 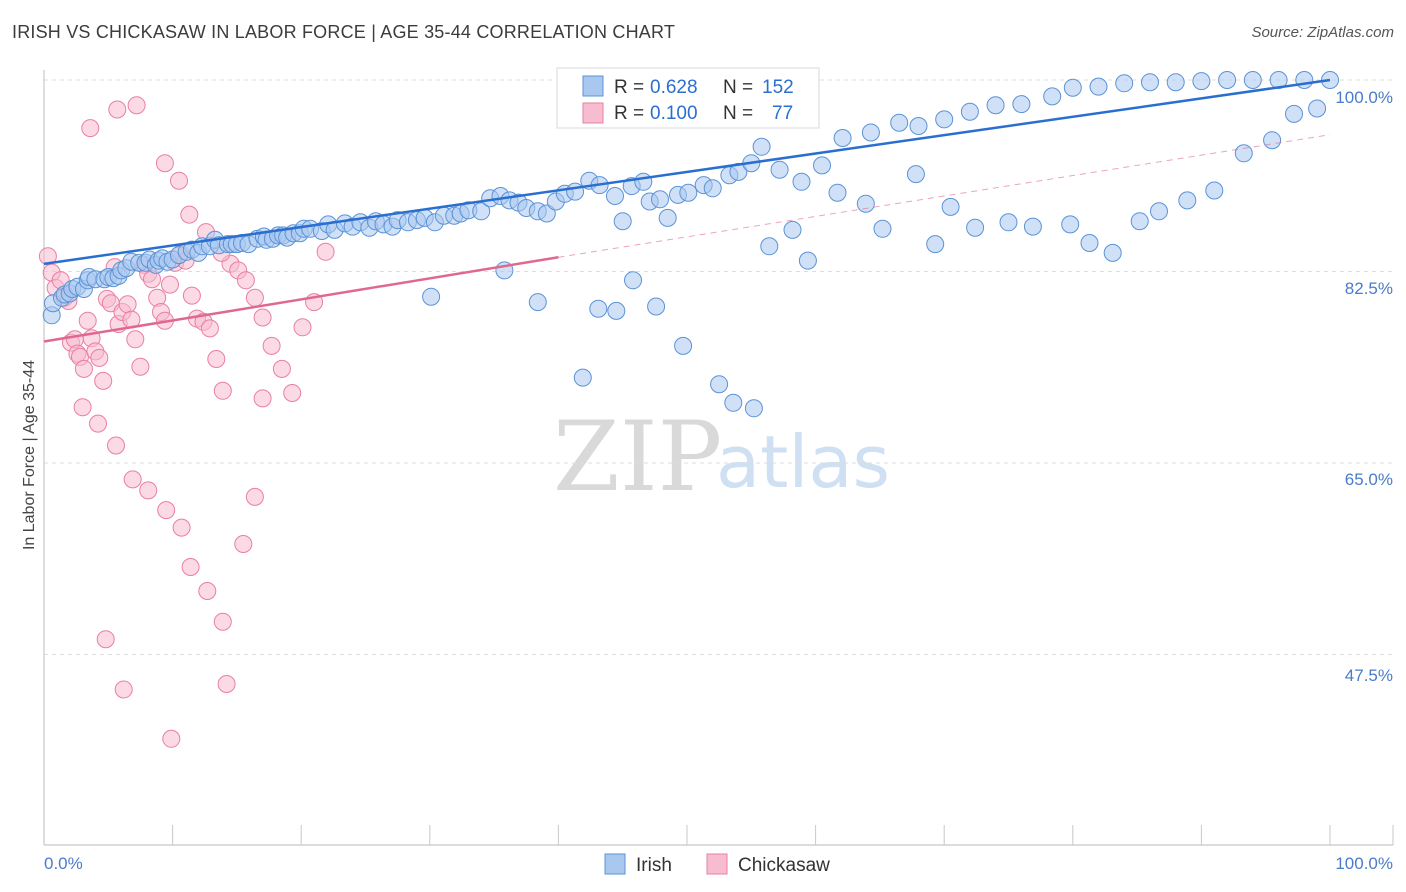 I want to click on watermark-atlas: atlas, so click(x=803, y=462).